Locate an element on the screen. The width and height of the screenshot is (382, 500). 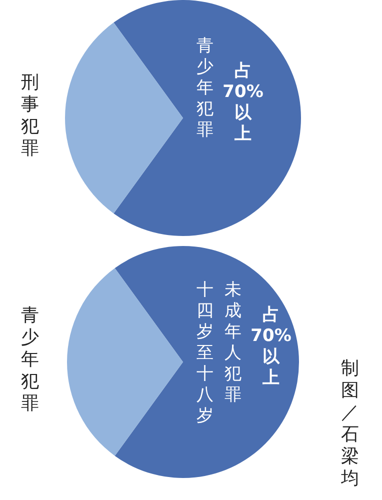
text: 制图／石梁均 is located at coordinates (349, 423).